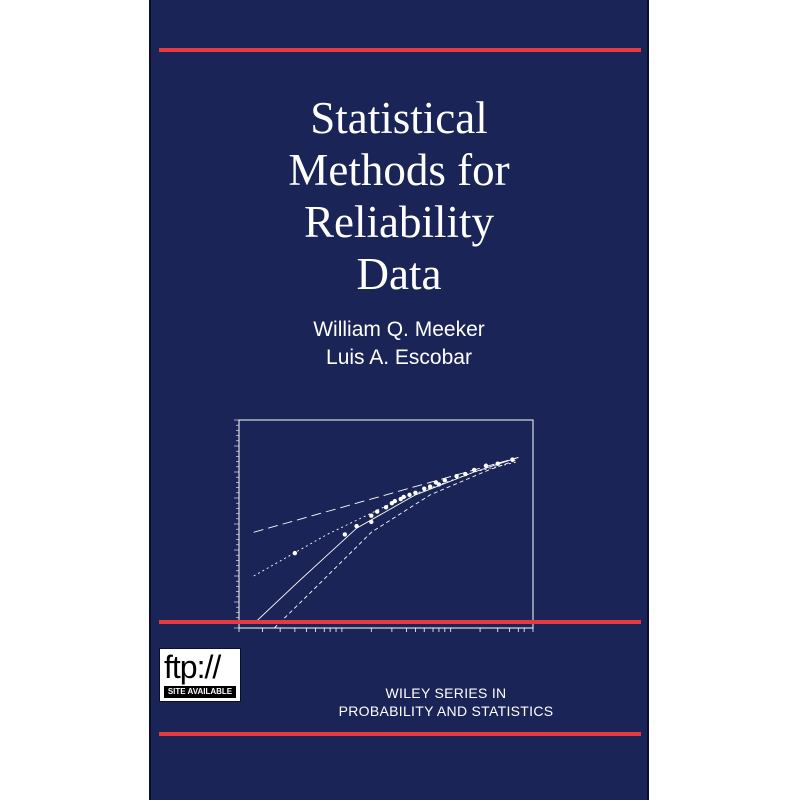  Describe the element at coordinates (192, 667) in the screenshot. I see `ftp-badge-text: ftp://` at that location.